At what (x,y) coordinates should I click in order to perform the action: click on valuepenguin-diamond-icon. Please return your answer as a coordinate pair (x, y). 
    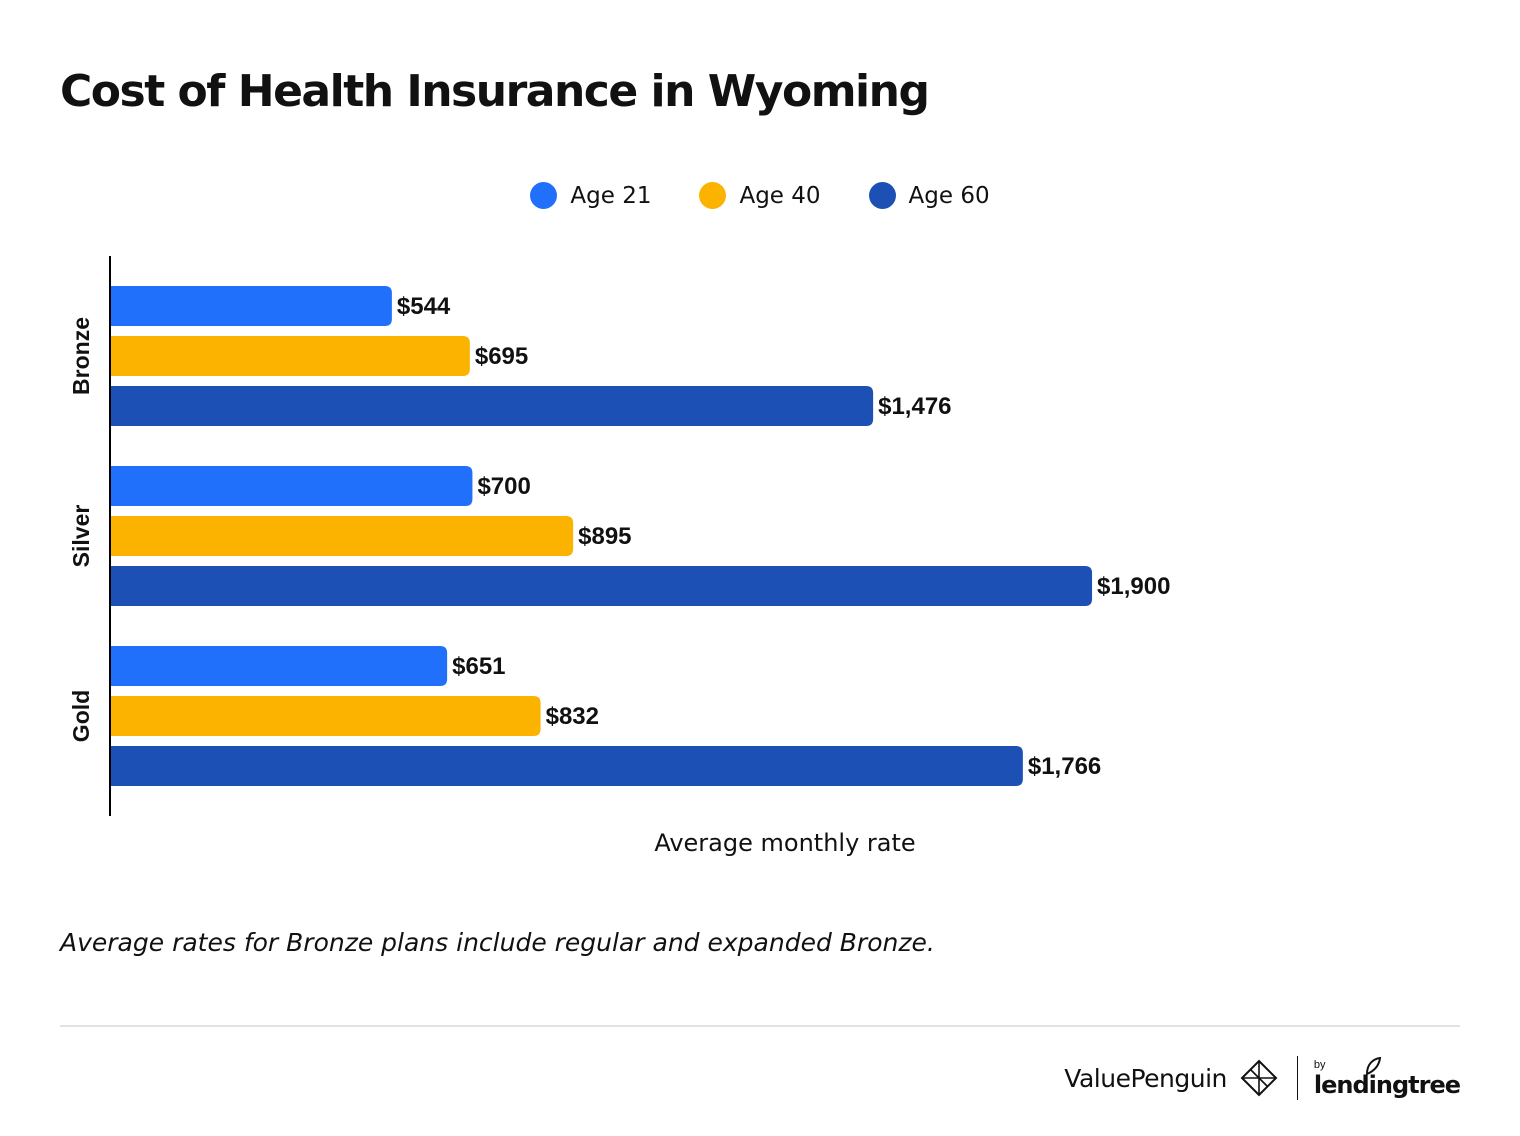
    Looking at the image, I should click on (1259, 1078).